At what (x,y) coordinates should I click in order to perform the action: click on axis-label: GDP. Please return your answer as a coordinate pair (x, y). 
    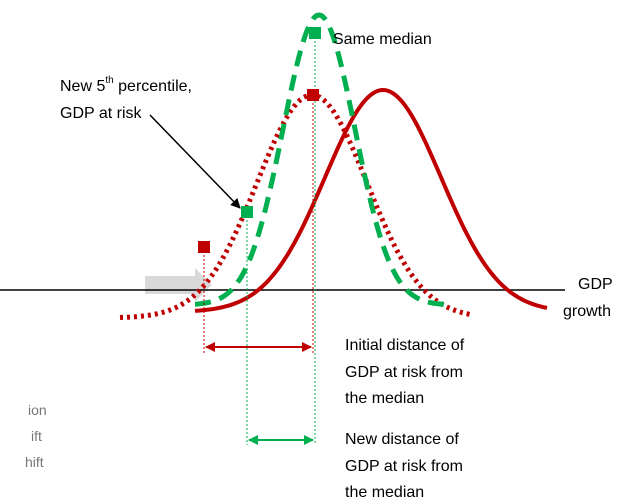
    Looking at the image, I should click on (595, 284).